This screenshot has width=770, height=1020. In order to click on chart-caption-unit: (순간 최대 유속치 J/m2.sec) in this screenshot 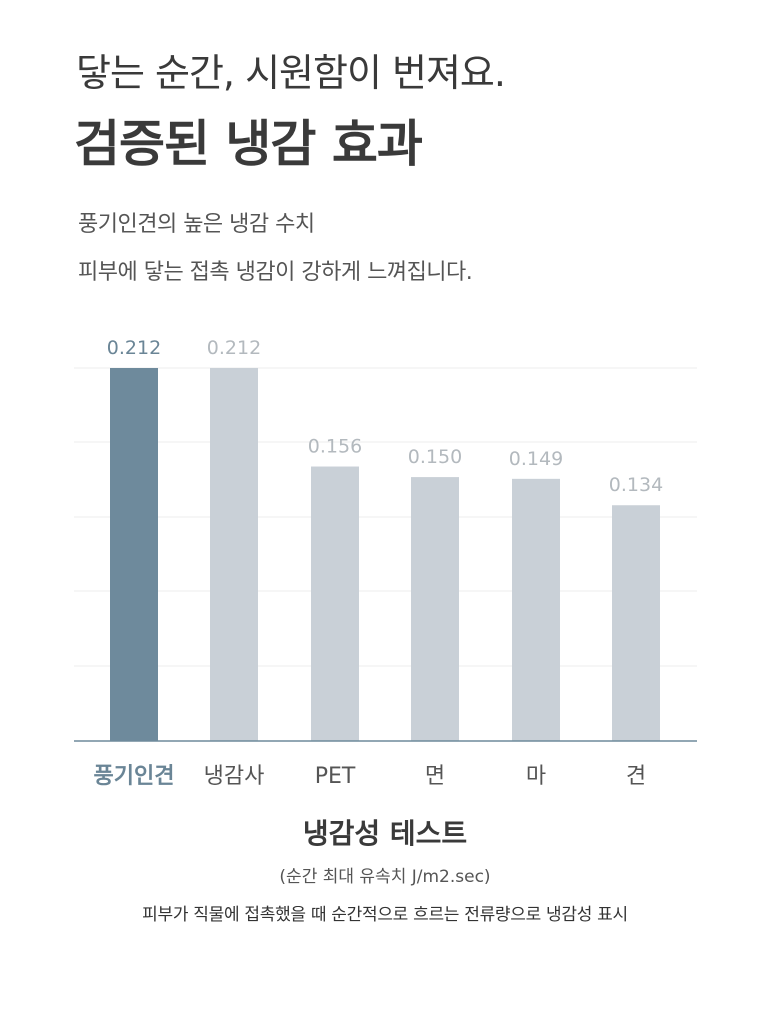, I will do `click(385, 877)`.